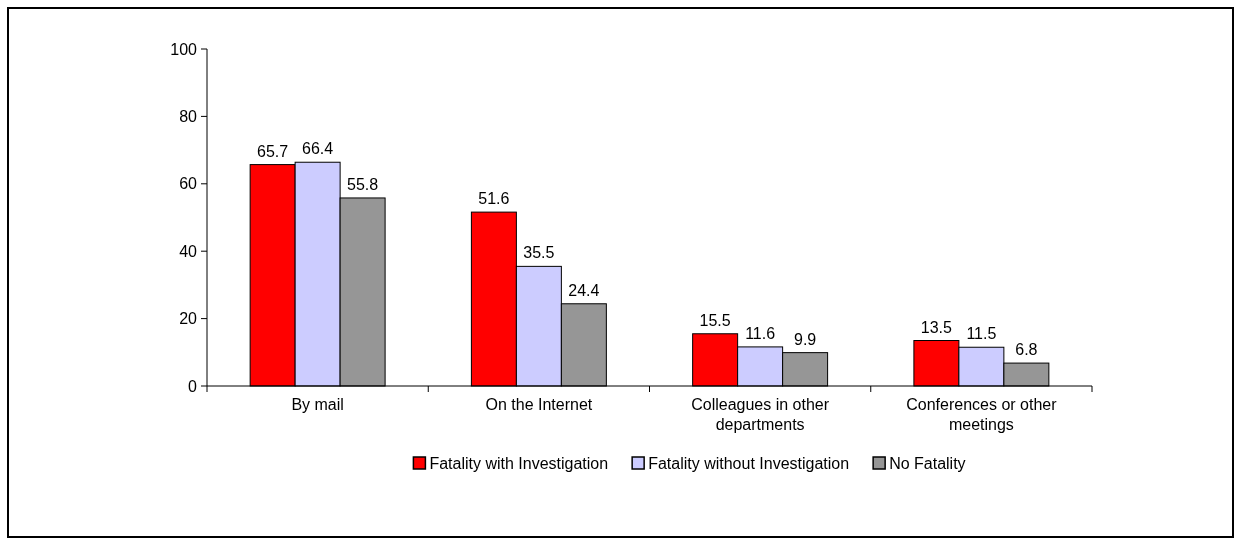 The width and height of the screenshot is (1241, 544). What do you see at coordinates (188, 184) in the screenshot?
I see `y-tick-label: 60` at bounding box center [188, 184].